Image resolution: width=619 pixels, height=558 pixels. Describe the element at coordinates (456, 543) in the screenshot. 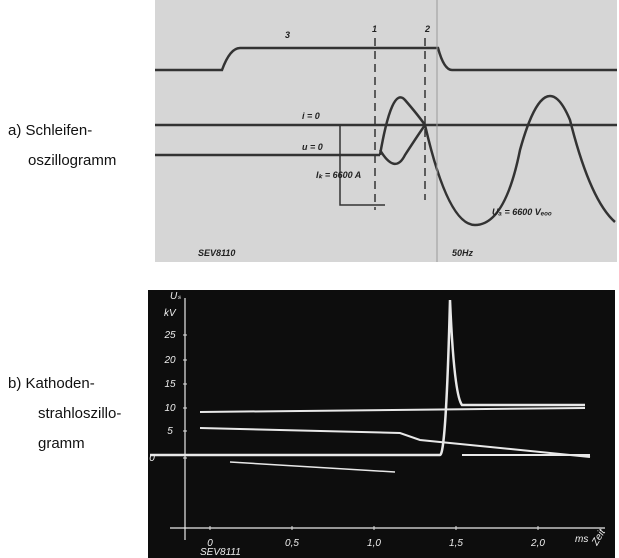

I see `x-tick-label: 1,5` at that location.